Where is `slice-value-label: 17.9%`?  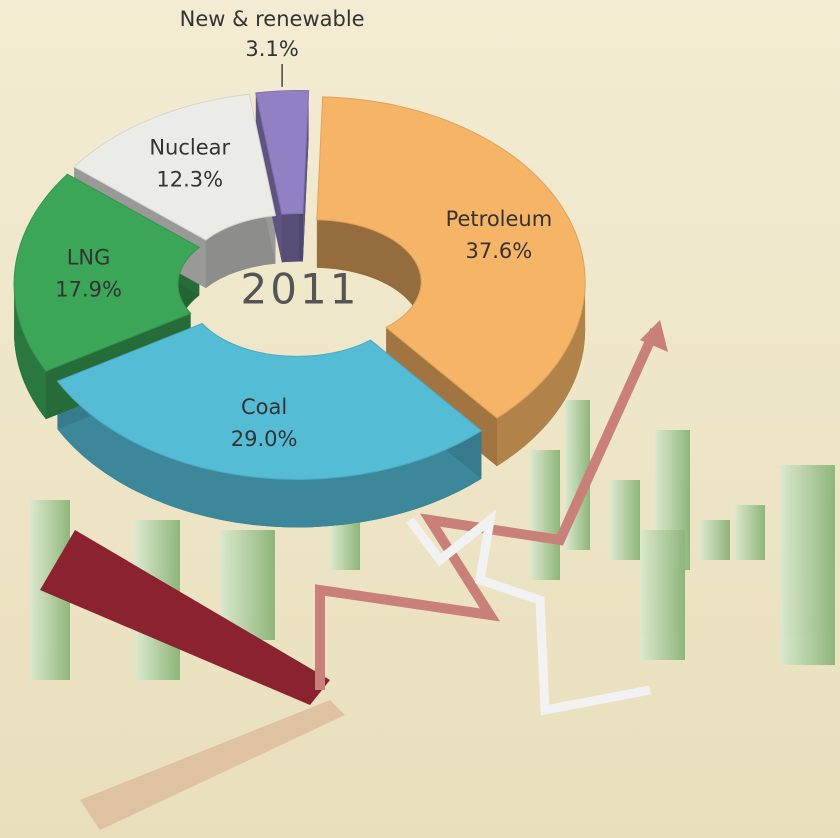 slice-value-label: 17.9% is located at coordinates (88, 290).